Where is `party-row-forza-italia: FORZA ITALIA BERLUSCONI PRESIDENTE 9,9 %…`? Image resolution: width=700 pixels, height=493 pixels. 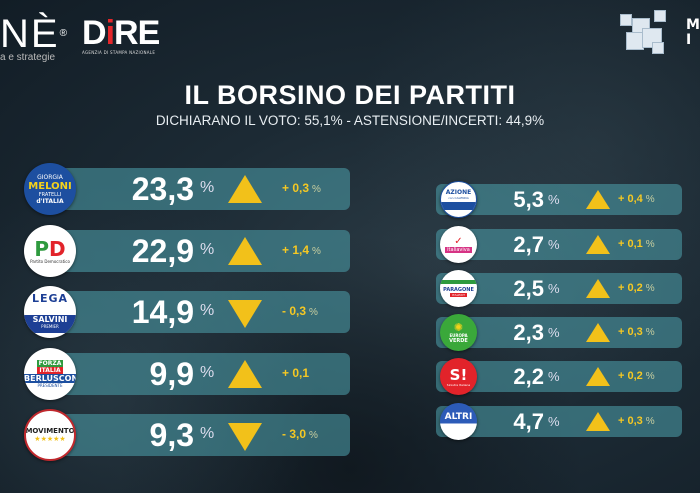 party-row-forza-italia: FORZA ITALIA BERLUSCONI PRESIDENTE 9,9 %… is located at coordinates (187, 374).